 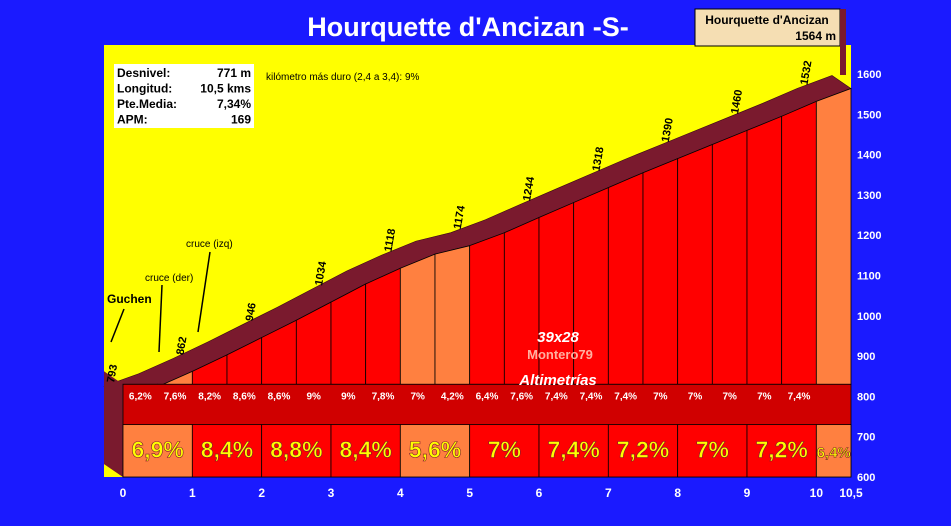 What do you see at coordinates (869, 156) in the screenshot?
I see `y-tick-label: 1400` at bounding box center [869, 156].